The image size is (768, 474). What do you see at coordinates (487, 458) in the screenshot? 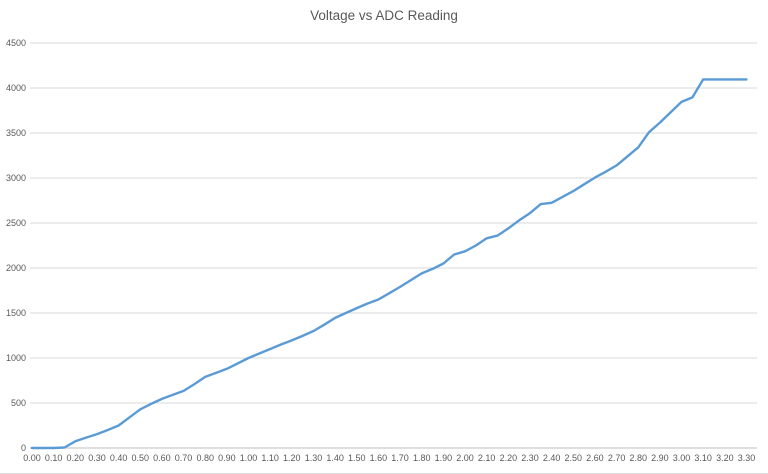
I see `x-axis-tick-label: 2.10` at bounding box center [487, 458].